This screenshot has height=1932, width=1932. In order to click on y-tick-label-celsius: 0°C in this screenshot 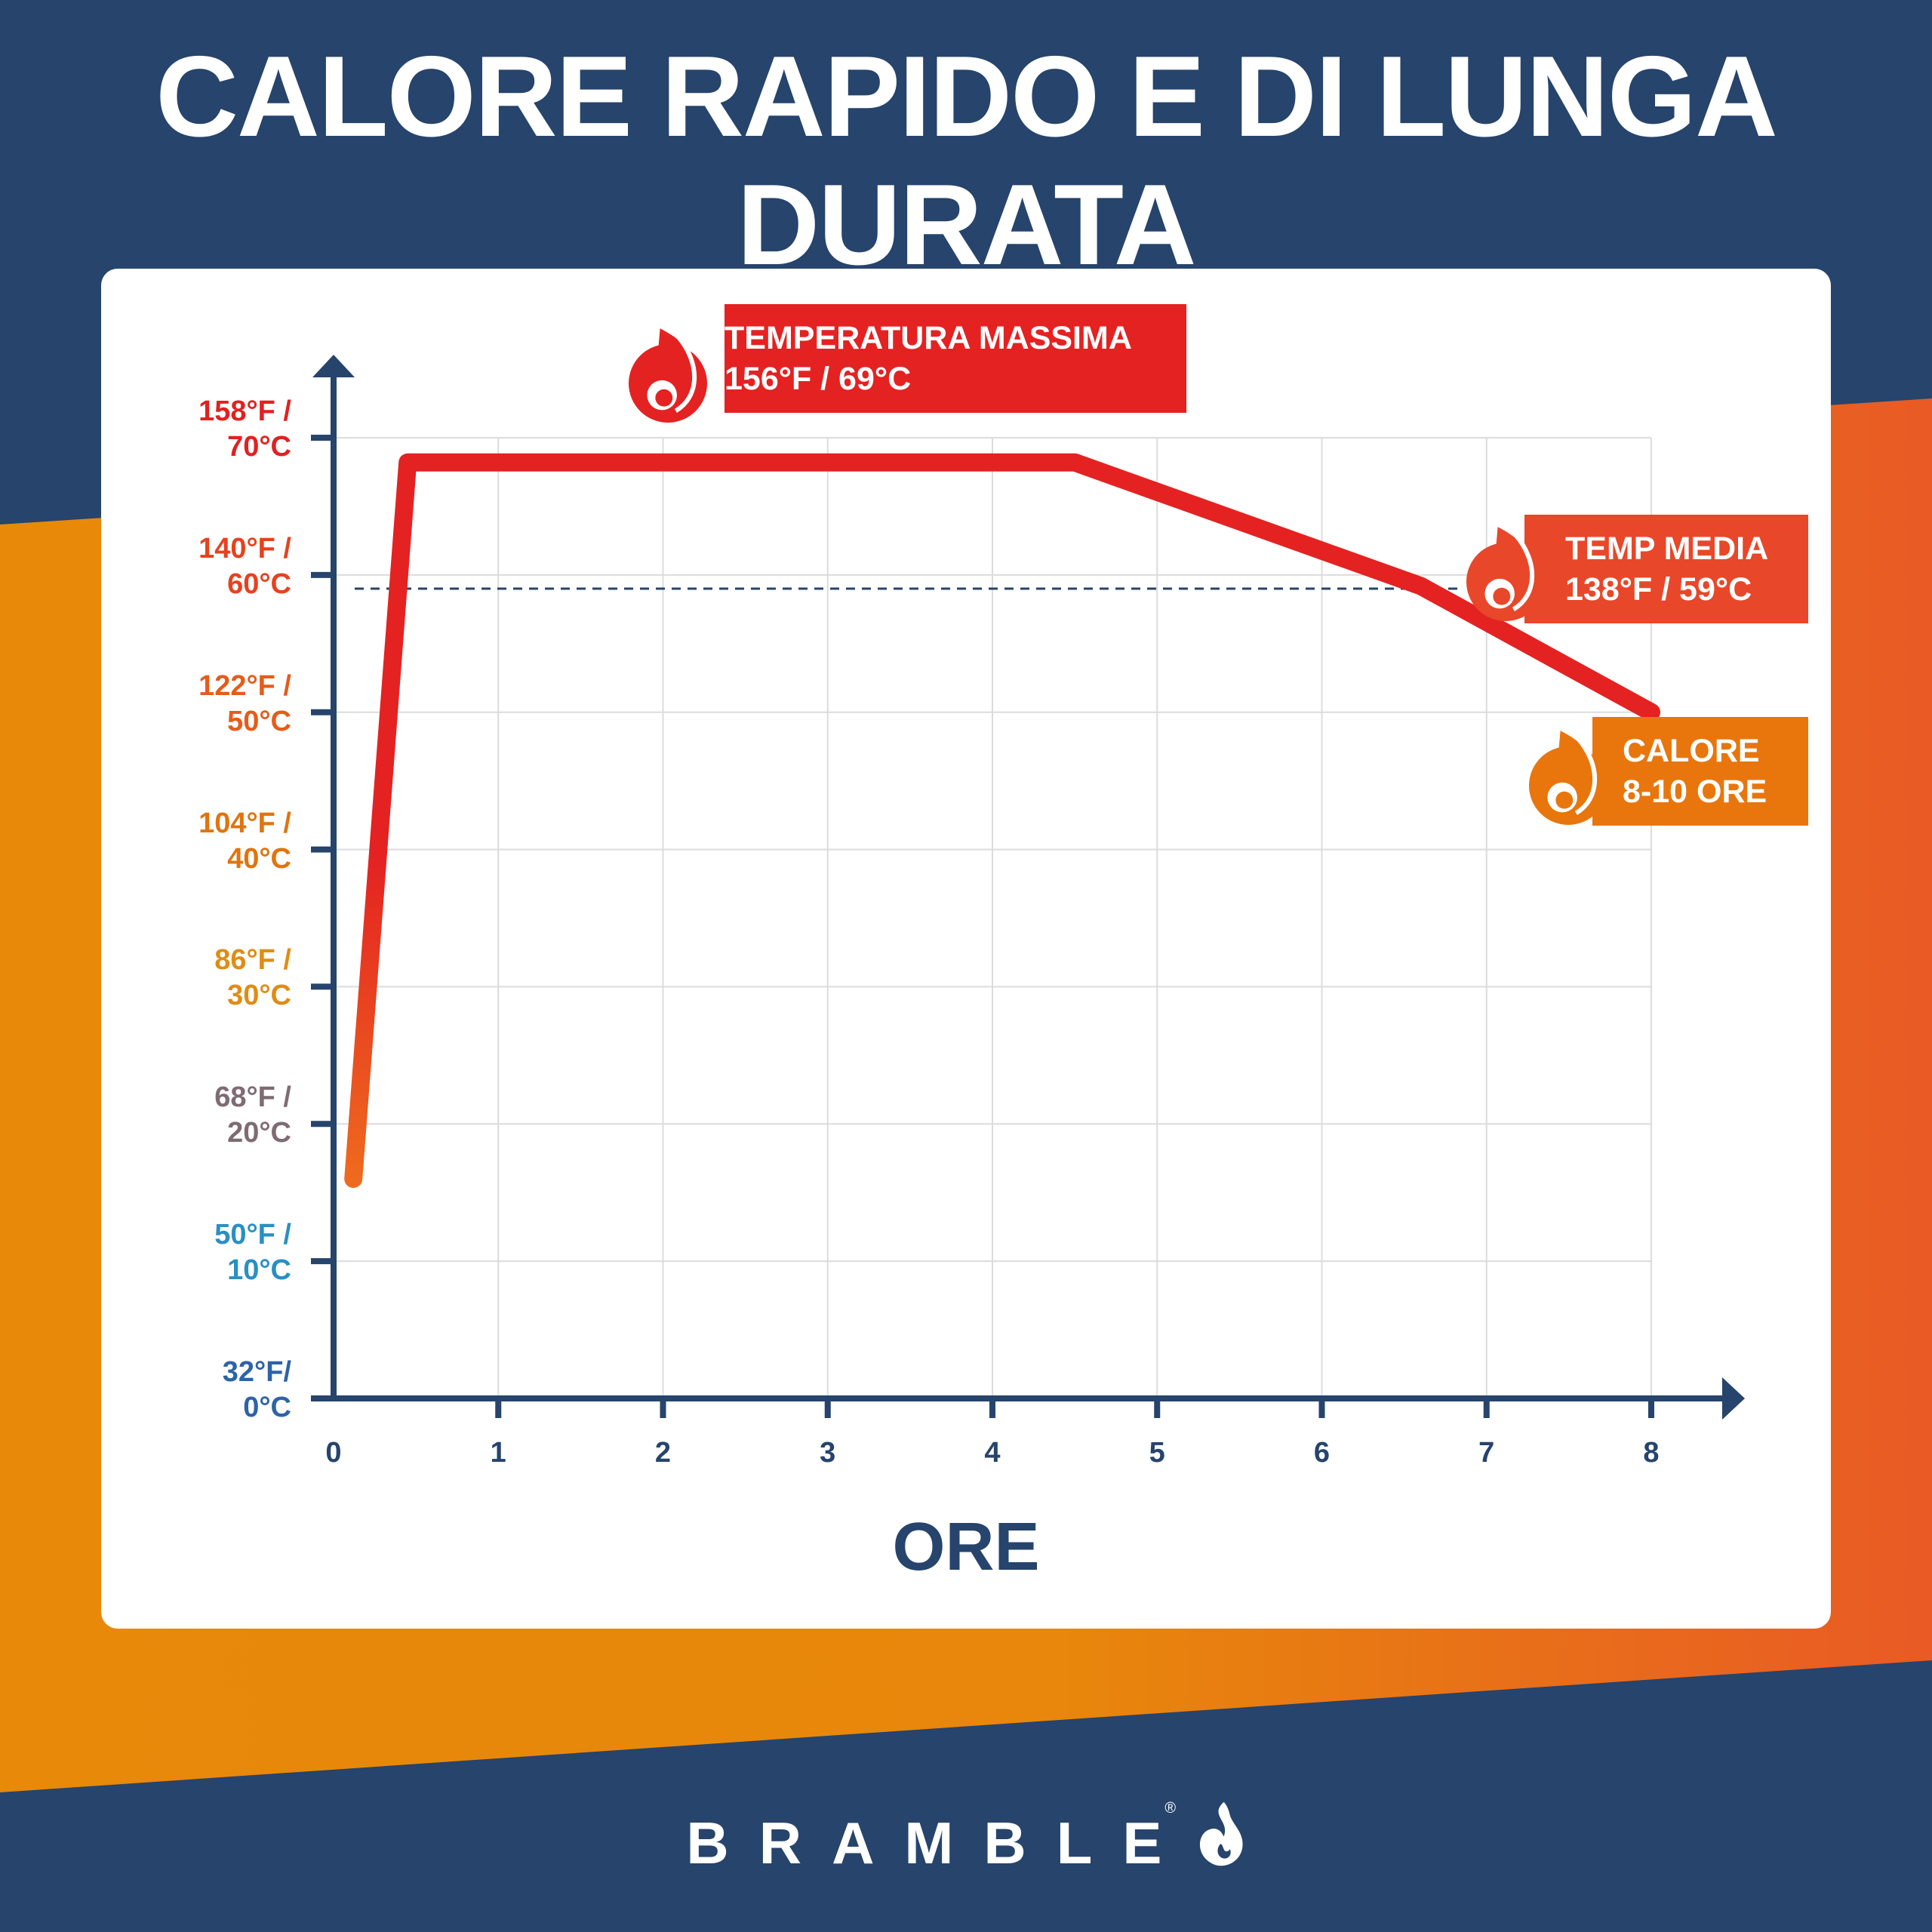, I will do `click(267, 1407)`.